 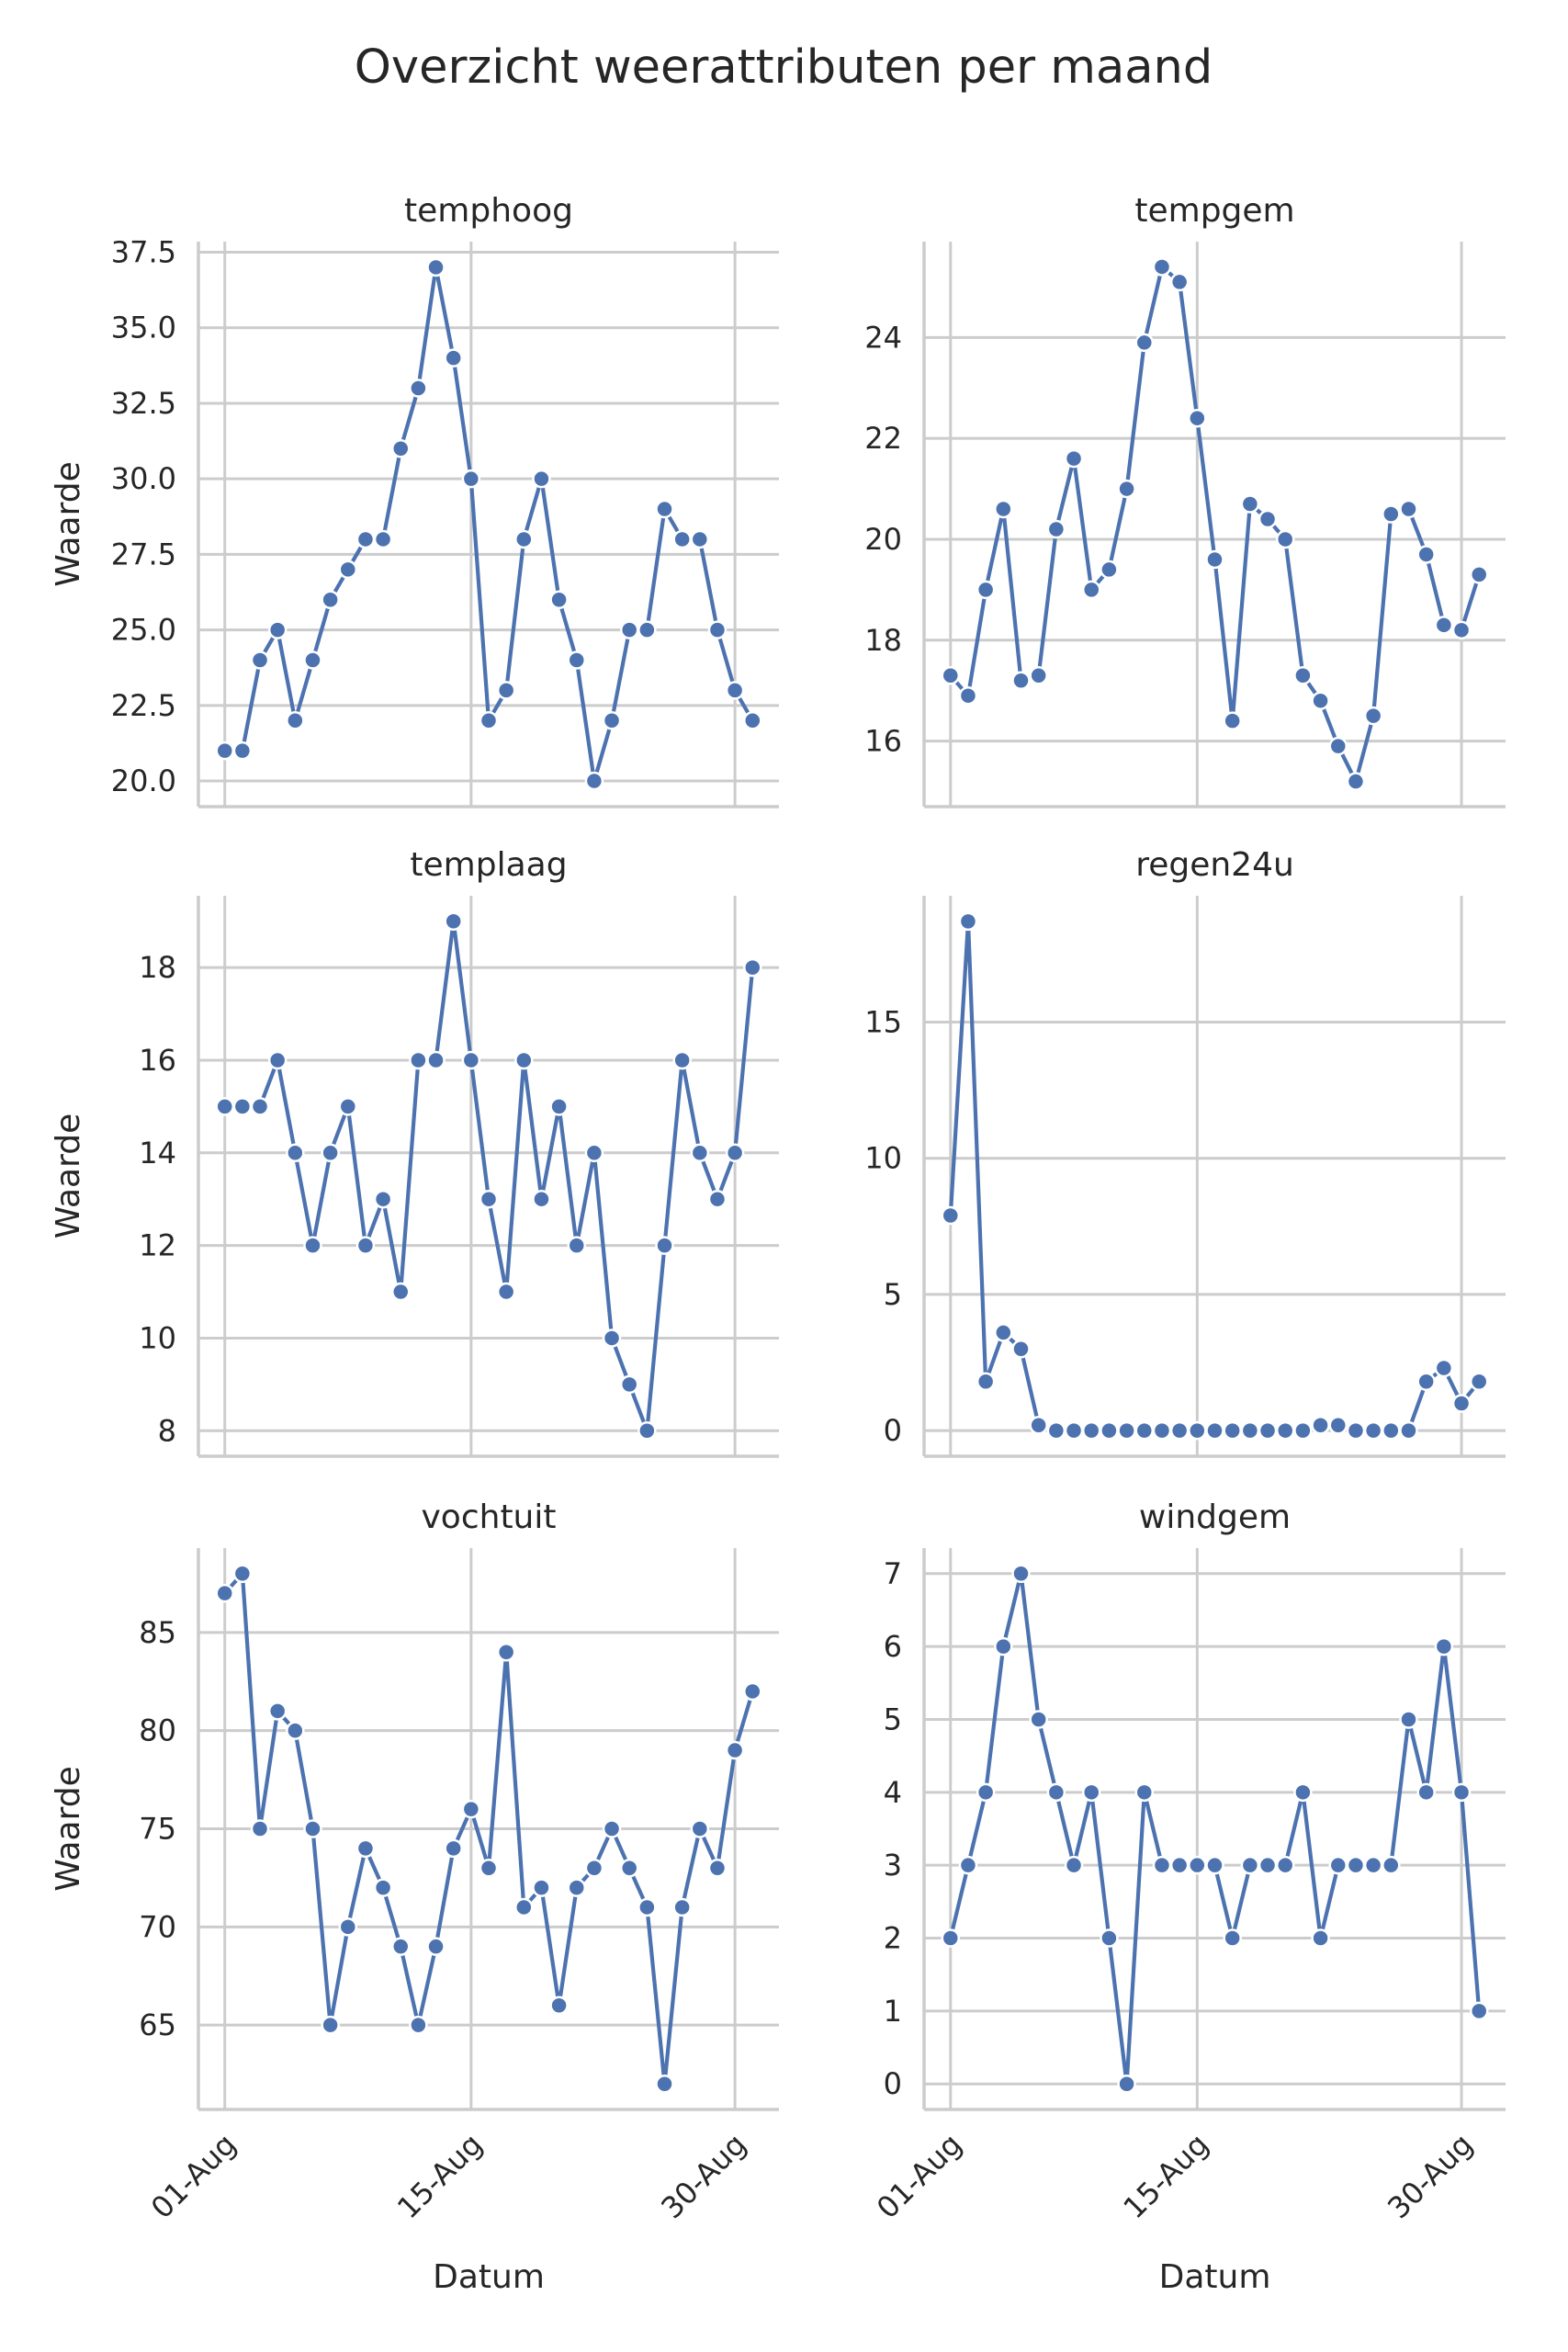 I want to click on y-tick-label: 25.0, so click(x=143, y=630).